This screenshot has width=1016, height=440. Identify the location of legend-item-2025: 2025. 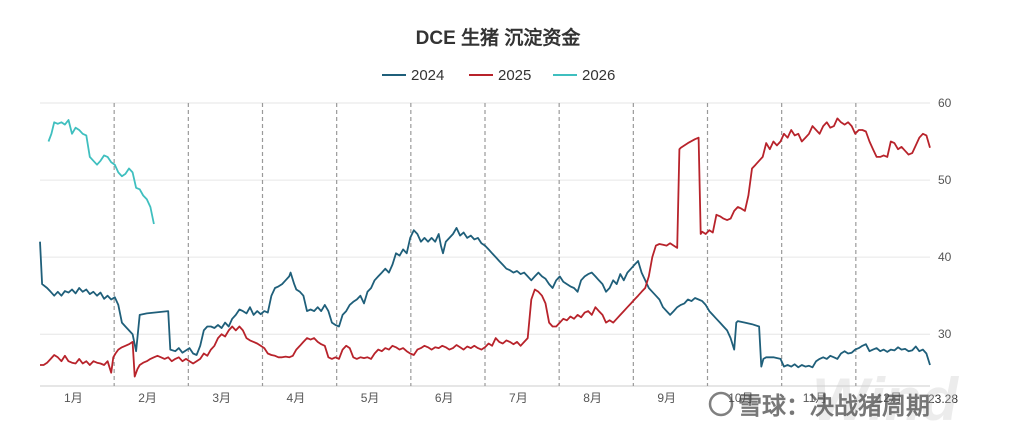
(500, 75).